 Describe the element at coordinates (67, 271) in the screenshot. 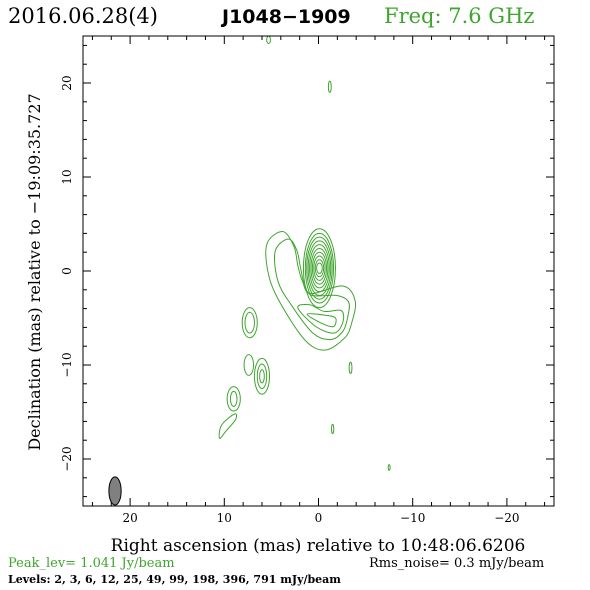

I see `y-tick-label: 0` at that location.